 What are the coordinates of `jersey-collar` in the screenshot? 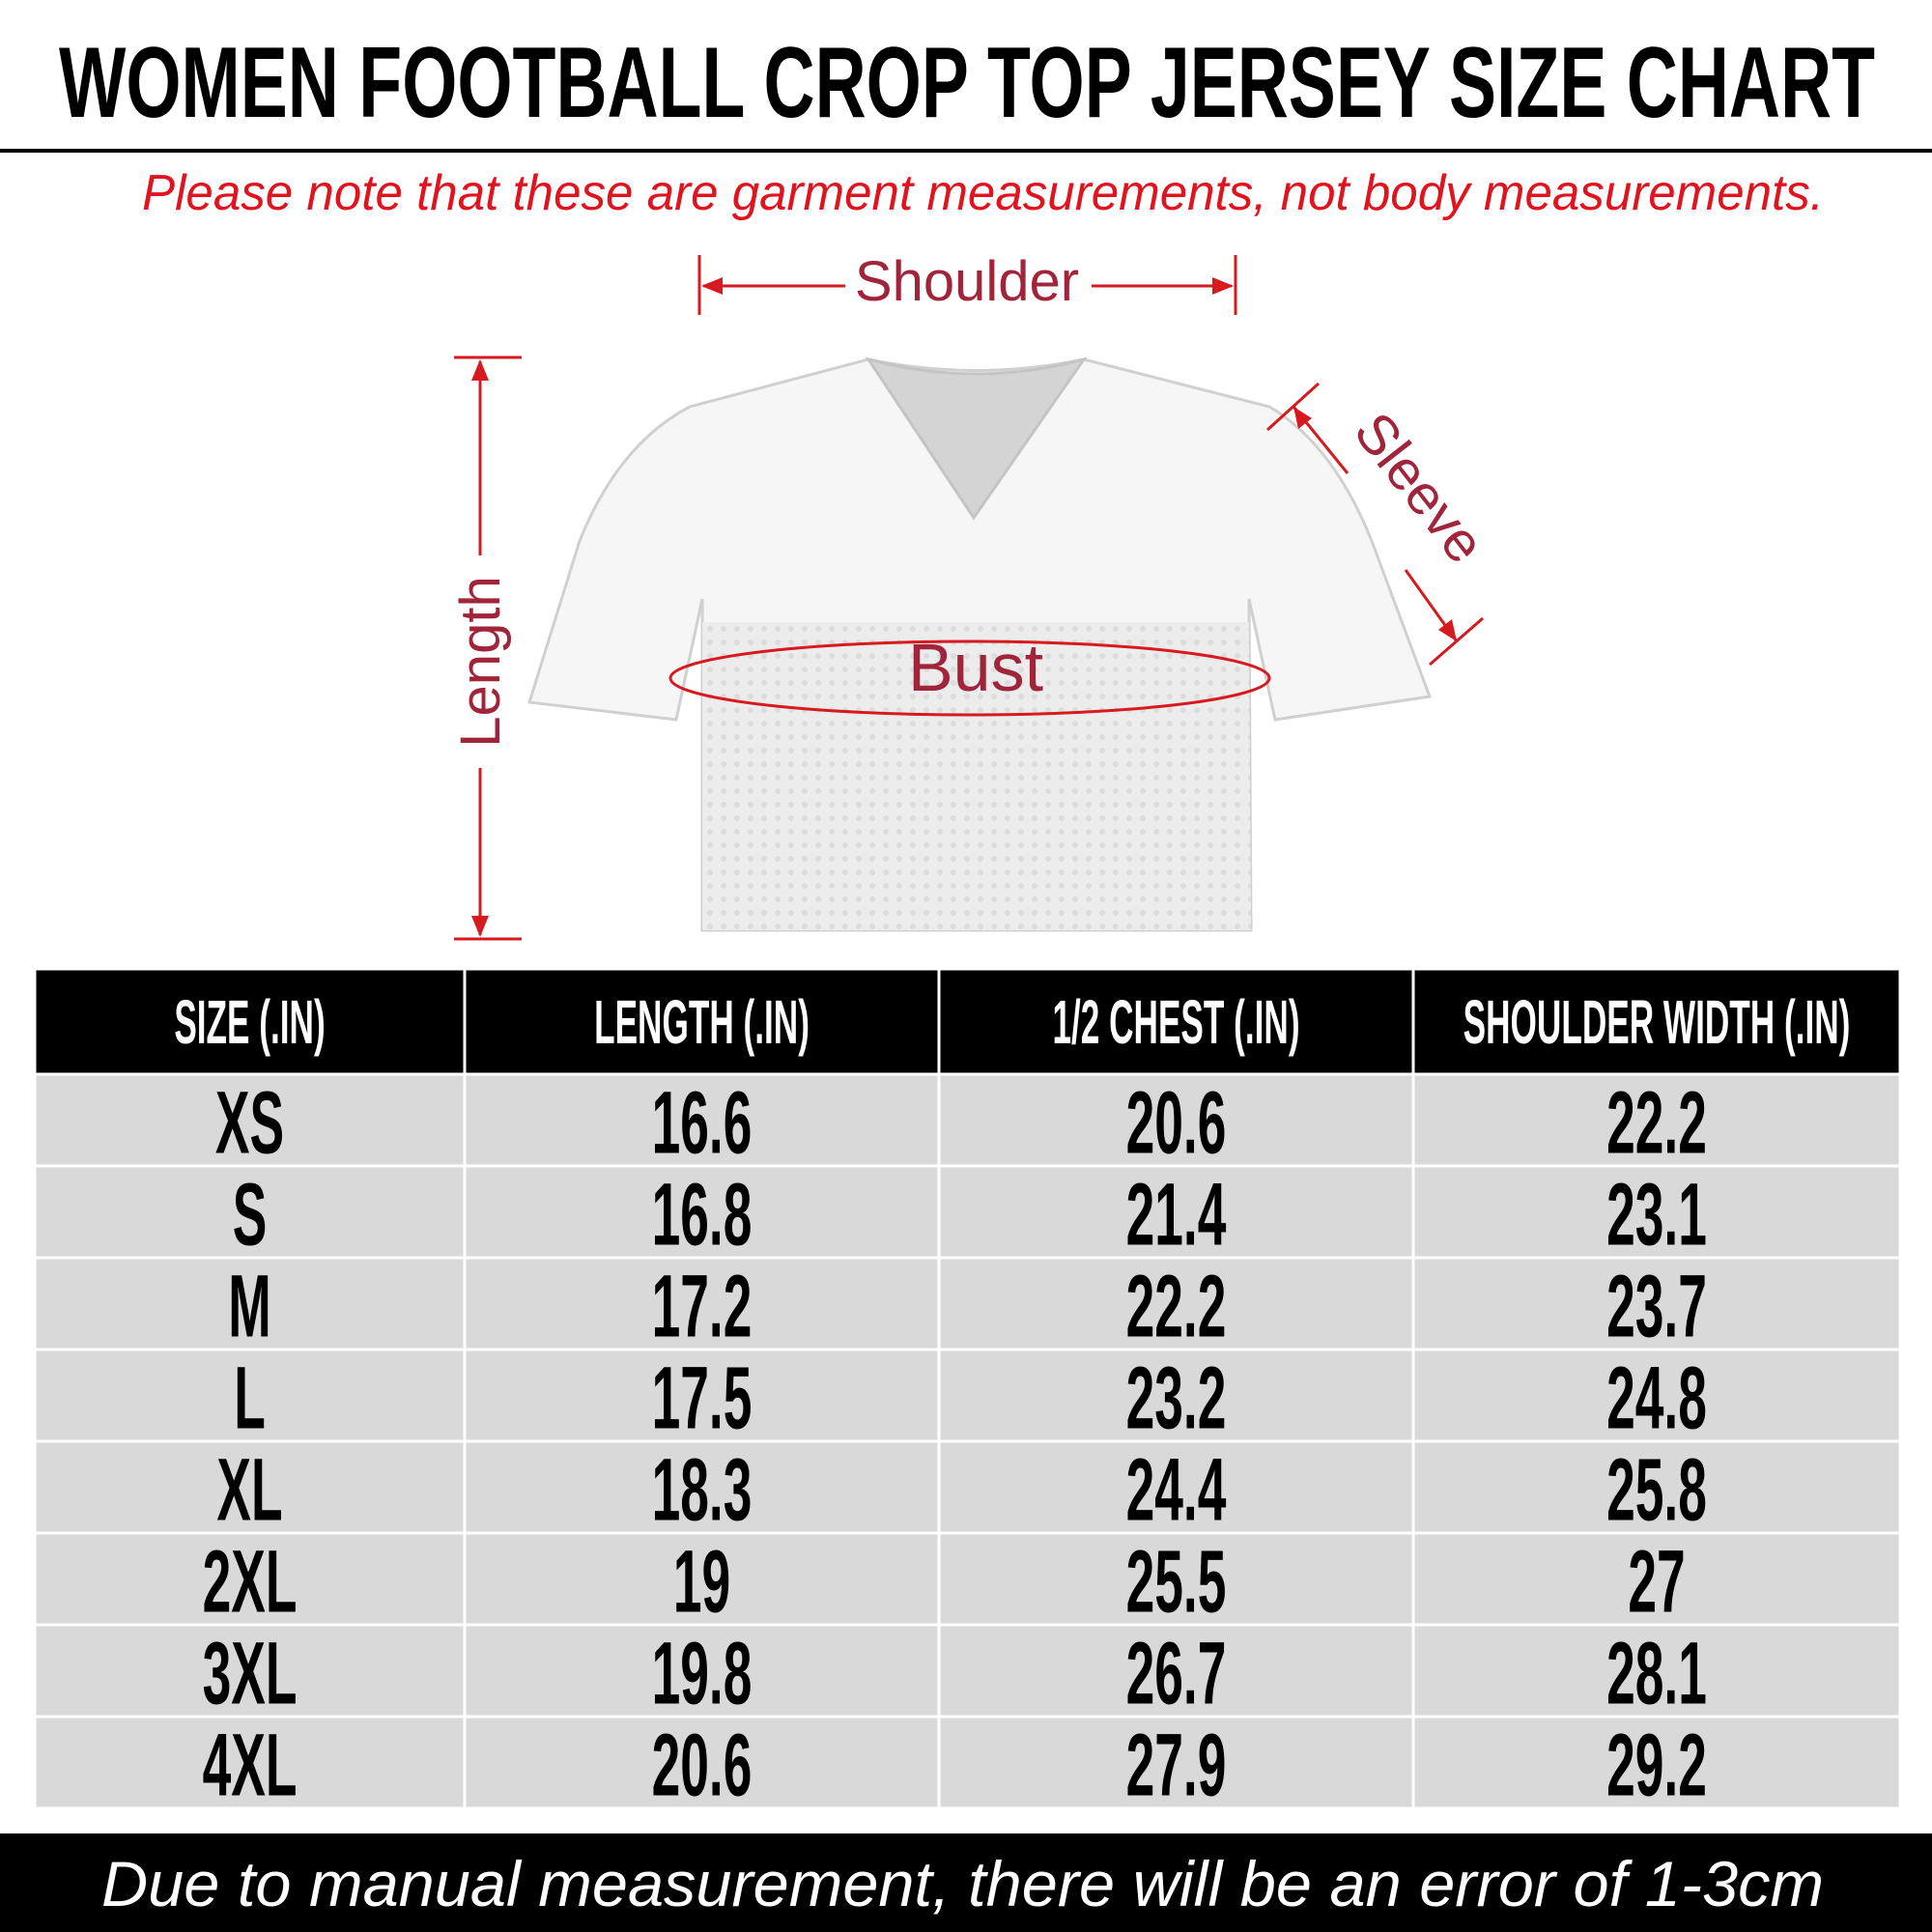 It's located at (976, 438).